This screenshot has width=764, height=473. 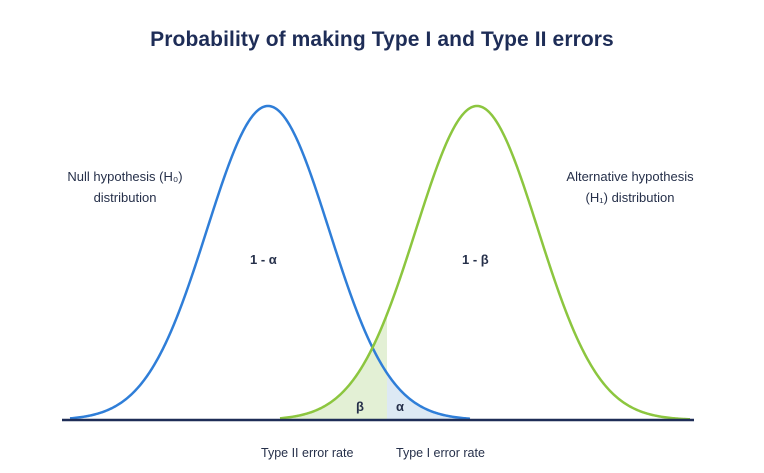 What do you see at coordinates (630, 176) in the screenshot?
I see `alternative-hypothesis-label-line1: Alternative hypothesis` at bounding box center [630, 176].